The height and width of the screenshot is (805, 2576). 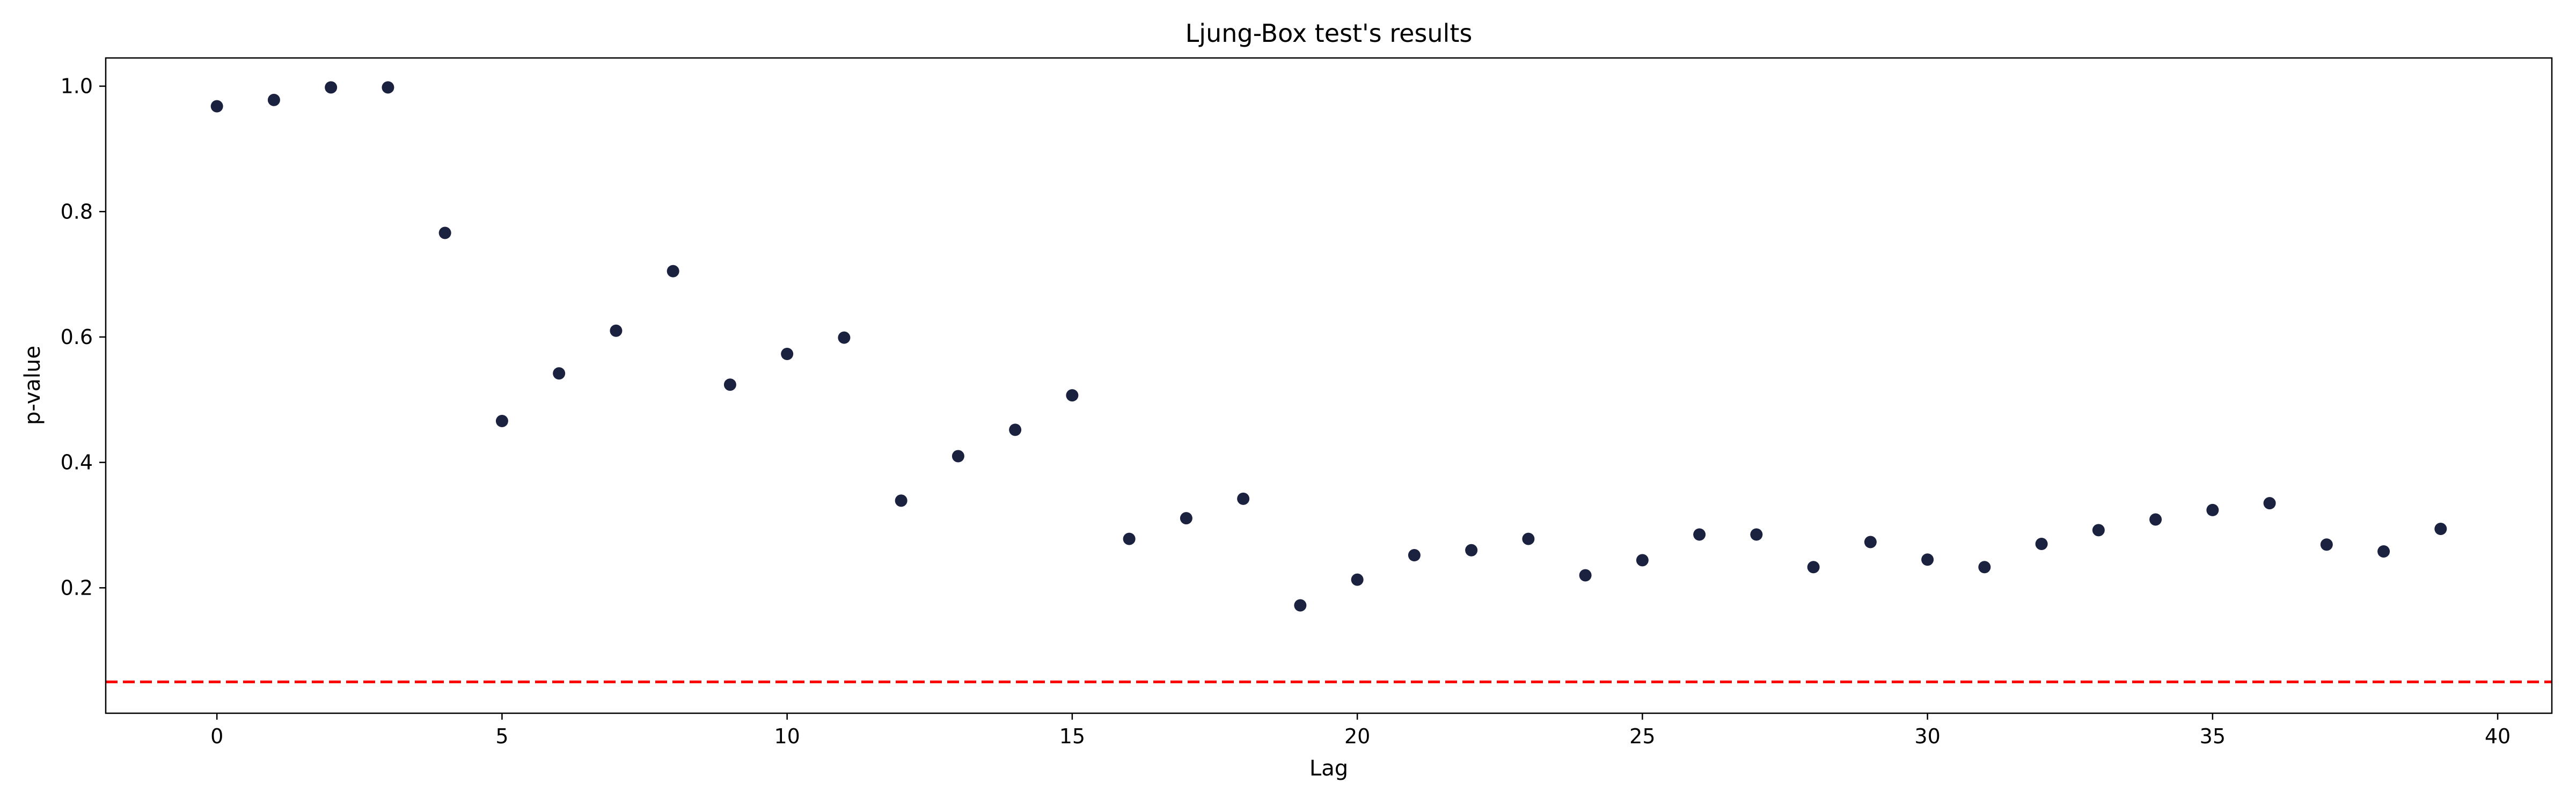 What do you see at coordinates (1357, 736) in the screenshot?
I see `x-tick-label: 20` at bounding box center [1357, 736].